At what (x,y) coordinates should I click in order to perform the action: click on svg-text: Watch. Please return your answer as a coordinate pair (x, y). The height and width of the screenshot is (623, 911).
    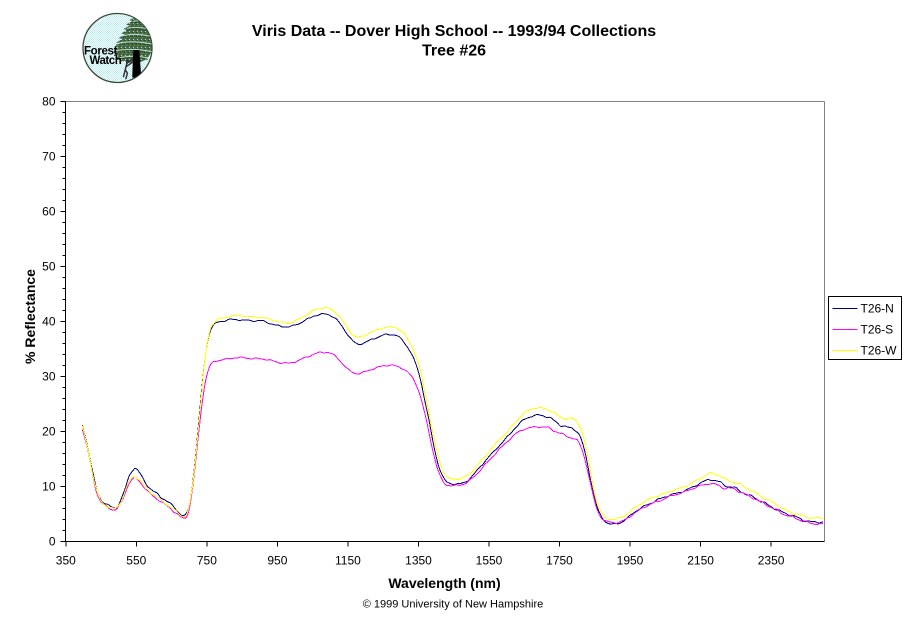
    Looking at the image, I should click on (106, 61).